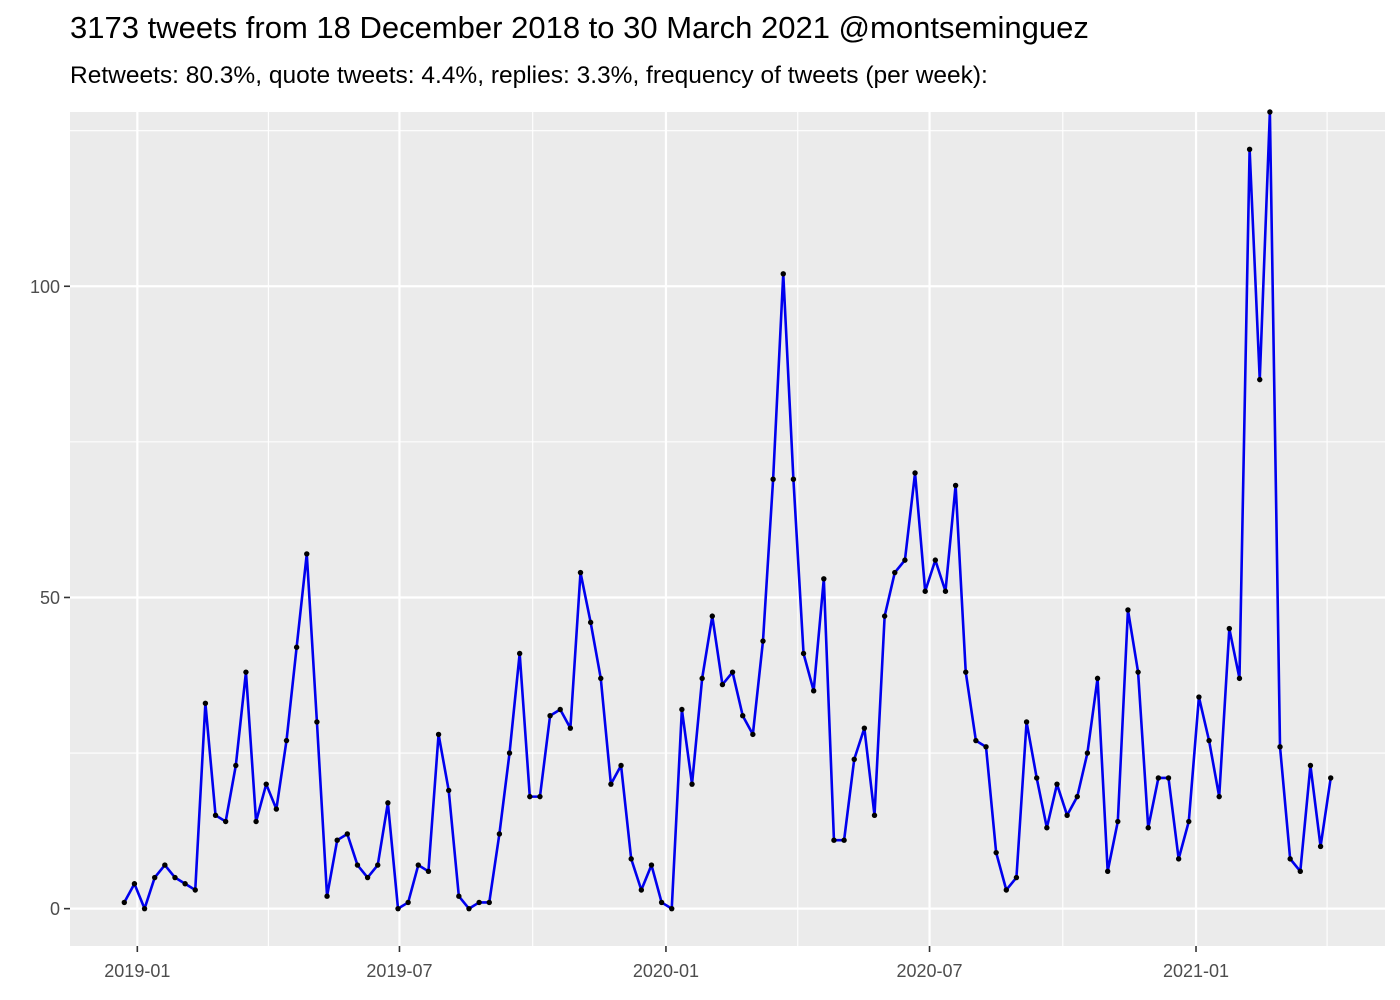 This screenshot has width=1400, height=1000. Describe the element at coordinates (399, 971) in the screenshot. I see `x-tick-label: 2019-07` at that location.